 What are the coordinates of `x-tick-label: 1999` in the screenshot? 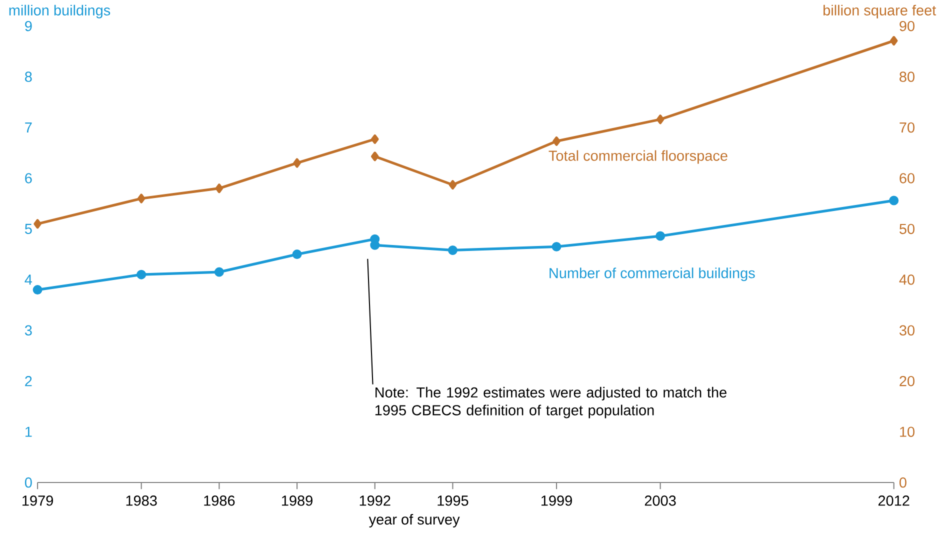 It's located at (556, 501).